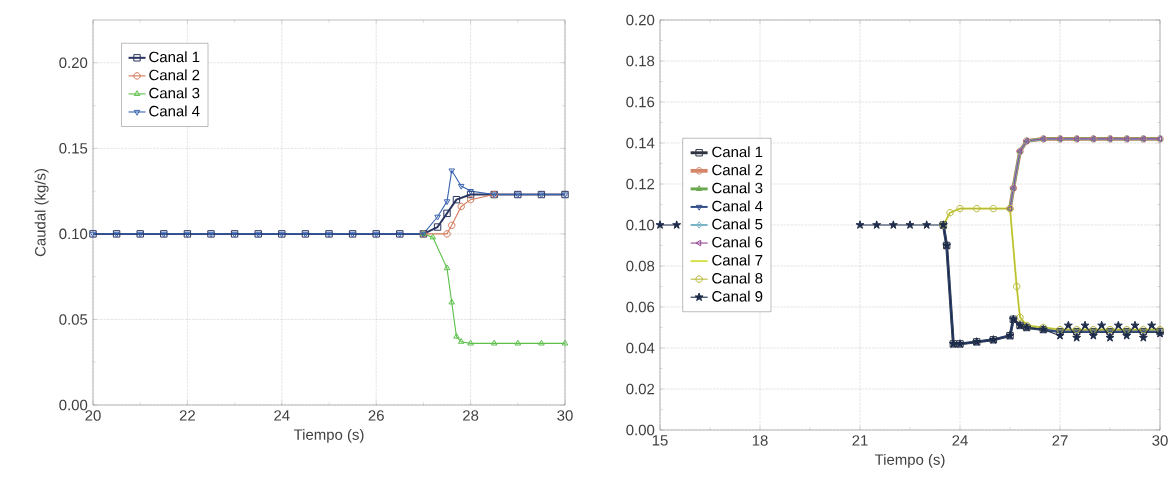  I want to click on y-tick-label: 0.04, so click(640, 348).